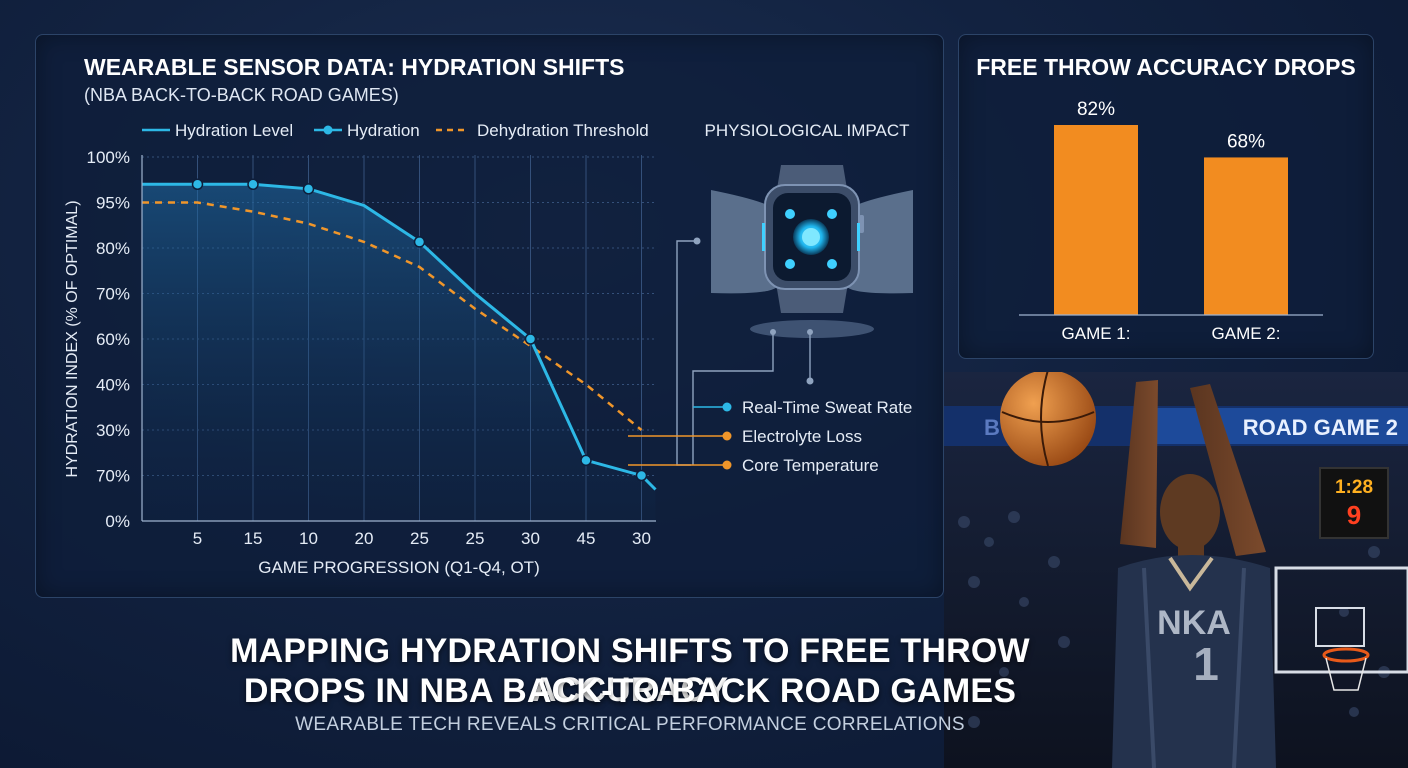 The height and width of the screenshot is (768, 1408). Describe the element at coordinates (1194, 574) in the screenshot. I see `player-figure: NKA 1` at that location.